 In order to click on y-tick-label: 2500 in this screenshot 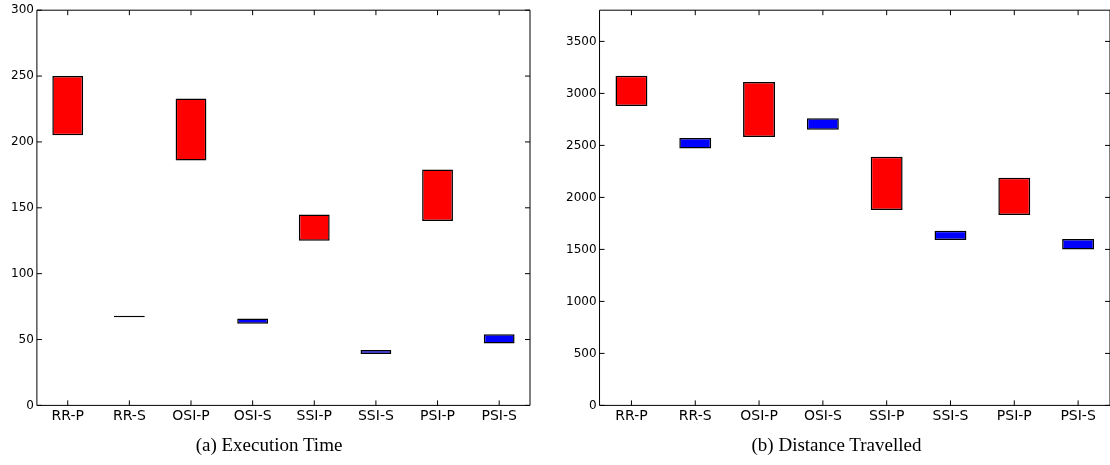, I will do `click(581, 144)`.